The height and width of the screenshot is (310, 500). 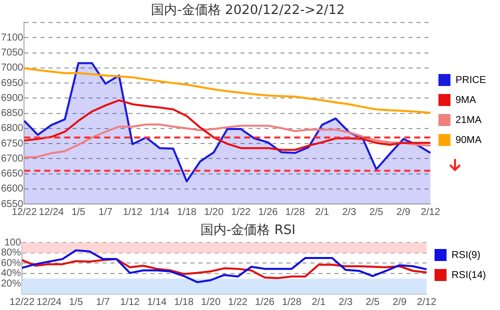 I want to click on legend-label: RSI(9), so click(x=466, y=255).